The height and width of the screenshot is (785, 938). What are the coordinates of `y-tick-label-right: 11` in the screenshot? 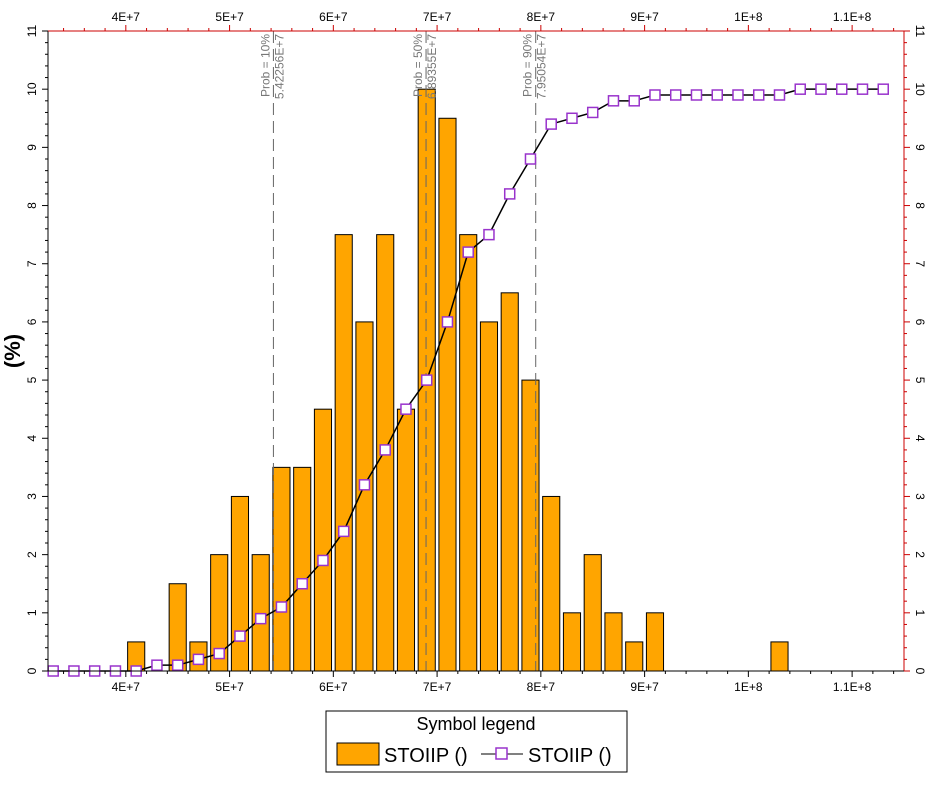 It's located at (920, 31).